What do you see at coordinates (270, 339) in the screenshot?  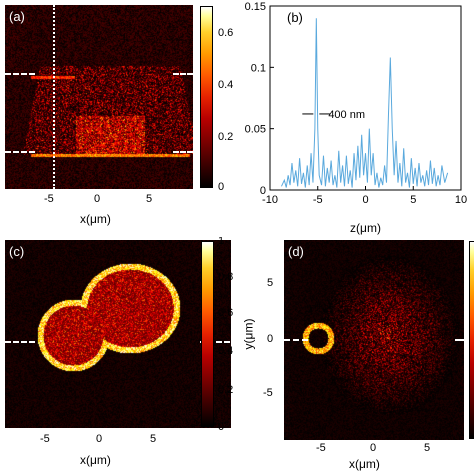 I see `y-tick-d: 0` at bounding box center [270, 339].